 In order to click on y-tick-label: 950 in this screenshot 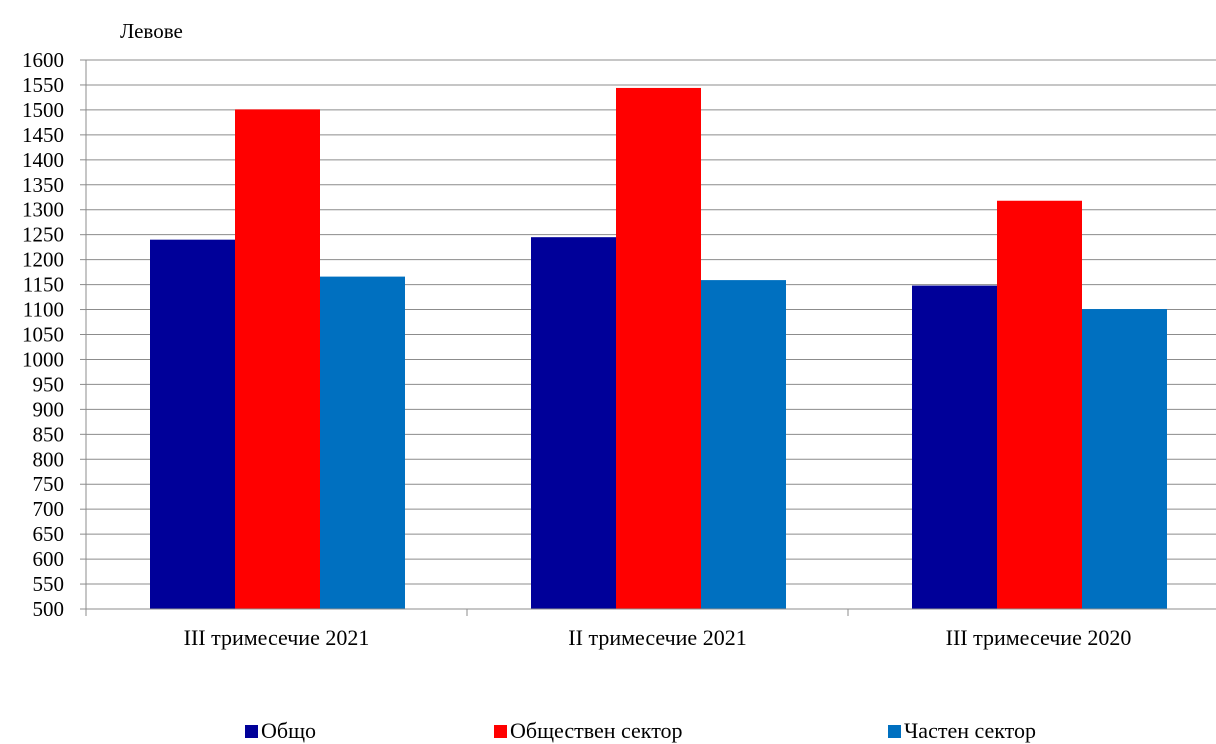, I will do `click(49, 384)`.